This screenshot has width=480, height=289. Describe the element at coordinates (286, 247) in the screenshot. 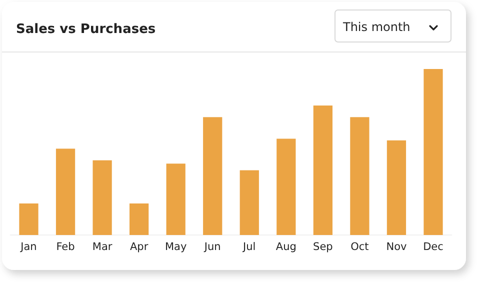

I see `x-tick-label: Aug` at that location.